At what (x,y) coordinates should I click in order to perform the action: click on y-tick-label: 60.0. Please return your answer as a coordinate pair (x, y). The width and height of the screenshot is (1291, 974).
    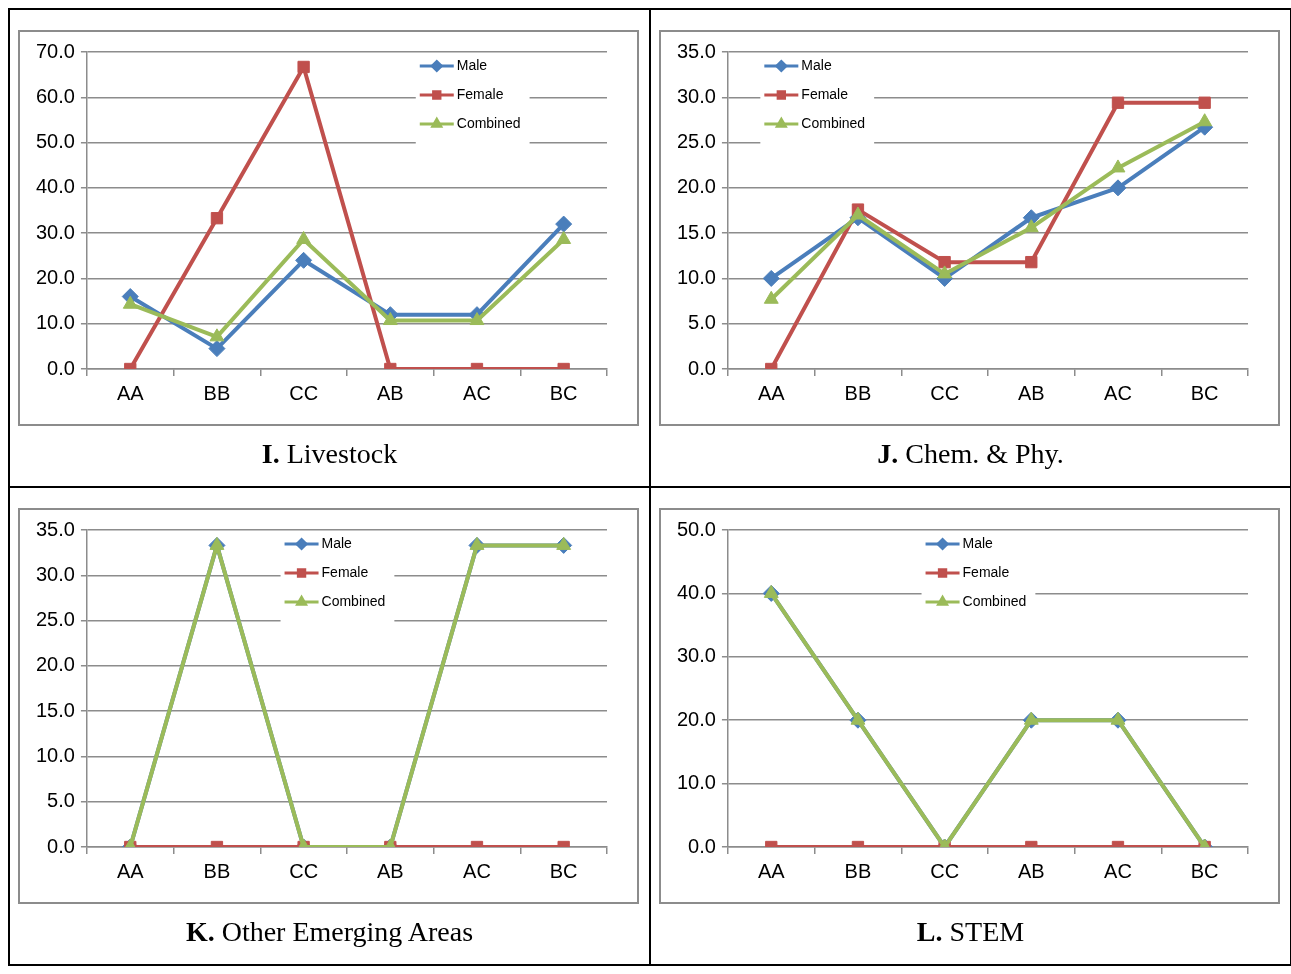
    Looking at the image, I should click on (55, 95).